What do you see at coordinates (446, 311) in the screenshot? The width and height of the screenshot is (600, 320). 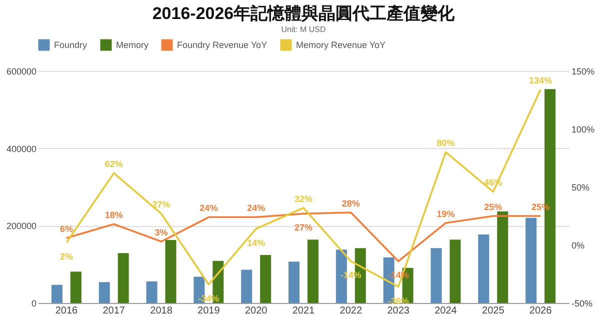 I see `x-tick-label: 2024` at bounding box center [446, 311].